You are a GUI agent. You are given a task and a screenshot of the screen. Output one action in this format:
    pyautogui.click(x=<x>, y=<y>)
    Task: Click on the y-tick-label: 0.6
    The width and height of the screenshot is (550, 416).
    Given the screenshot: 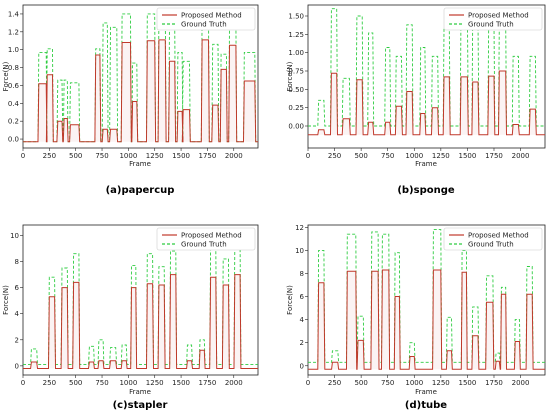 What is the action you would take?
    pyautogui.click(x=14, y=86)
    